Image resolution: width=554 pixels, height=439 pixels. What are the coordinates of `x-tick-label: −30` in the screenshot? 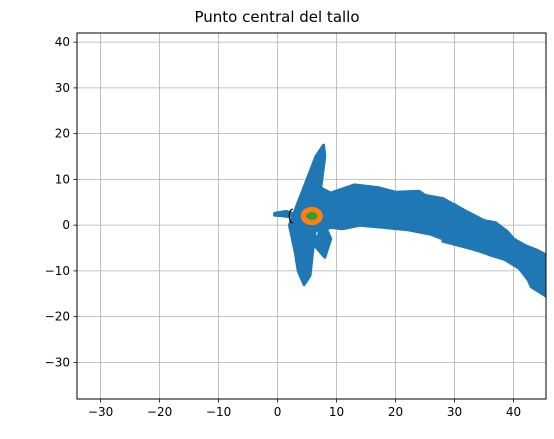 It's located at (100, 412).